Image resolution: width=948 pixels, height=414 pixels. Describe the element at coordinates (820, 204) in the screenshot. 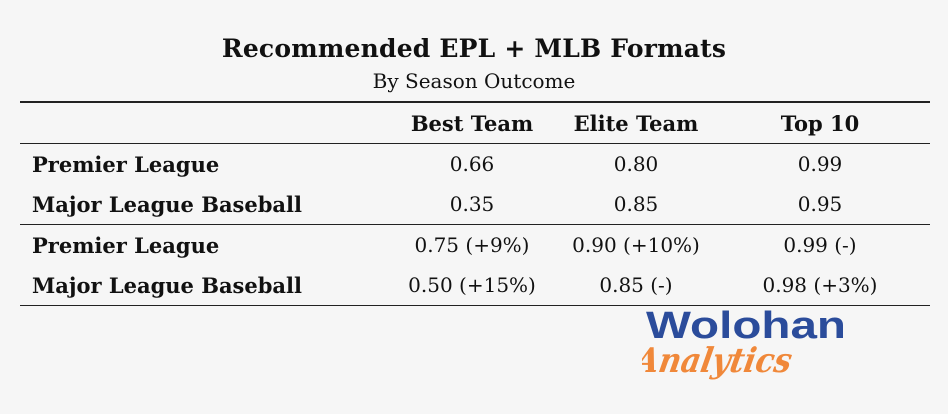

I see `cell-value: 0.95` at that location.